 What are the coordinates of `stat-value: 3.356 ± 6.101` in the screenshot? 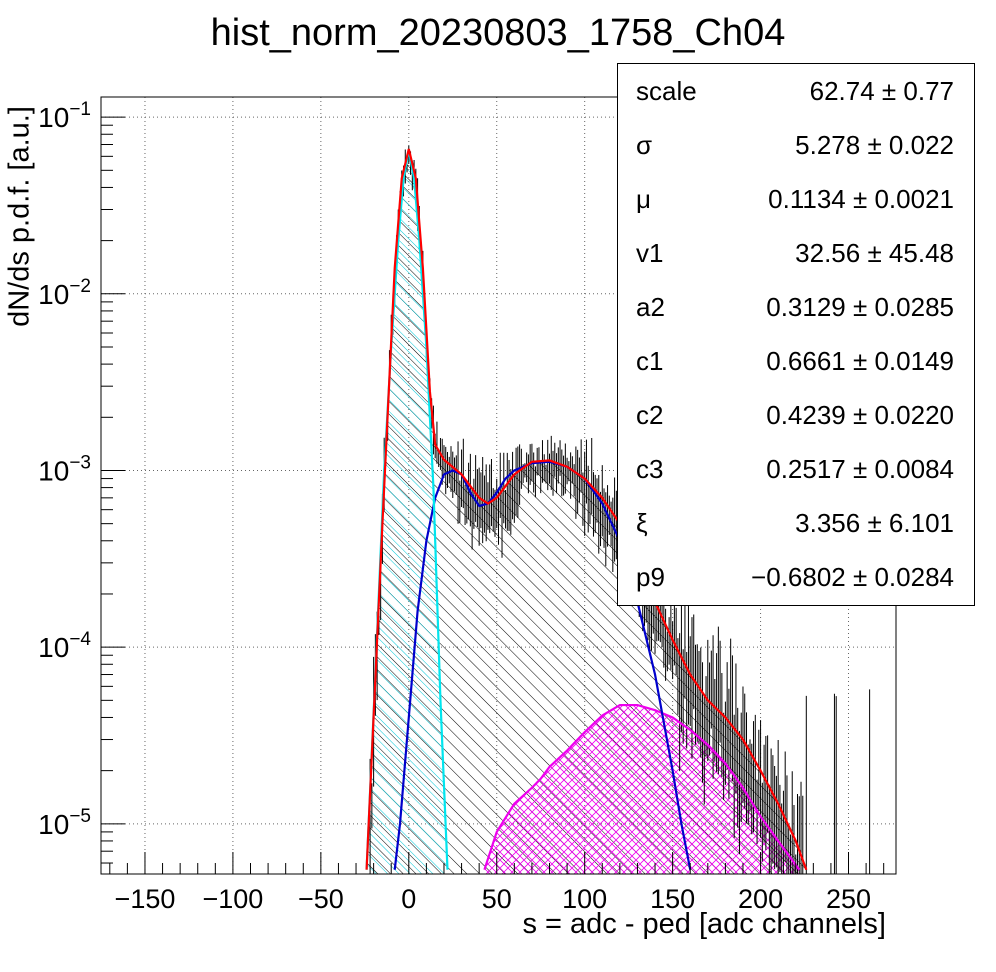 It's located at (874, 523).